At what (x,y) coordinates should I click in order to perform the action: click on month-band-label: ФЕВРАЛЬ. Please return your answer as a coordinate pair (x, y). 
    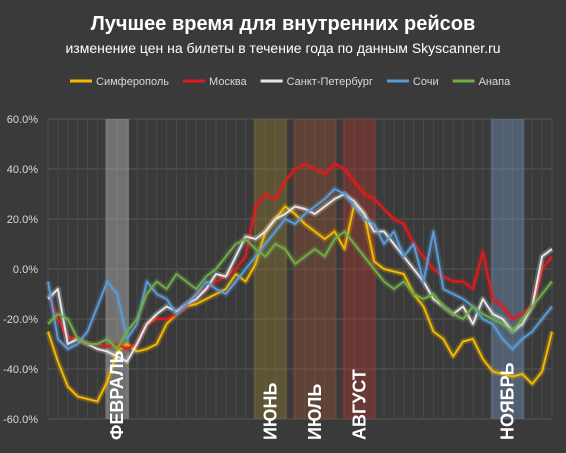
    Looking at the image, I should click on (117, 395).